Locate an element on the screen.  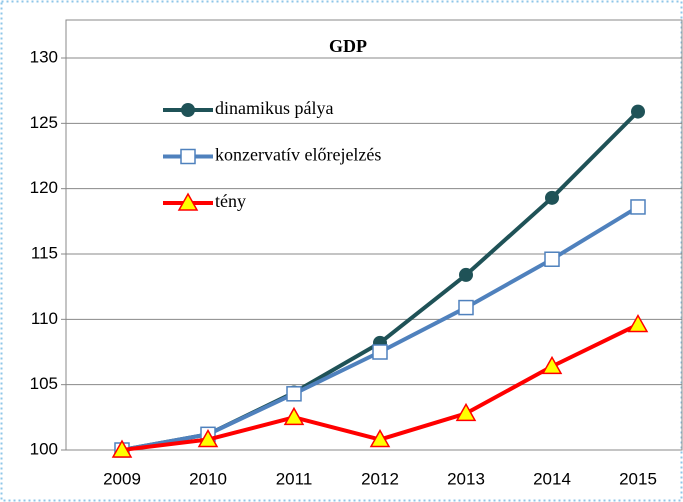
x-tick-label: 2009 is located at coordinates (122, 478).